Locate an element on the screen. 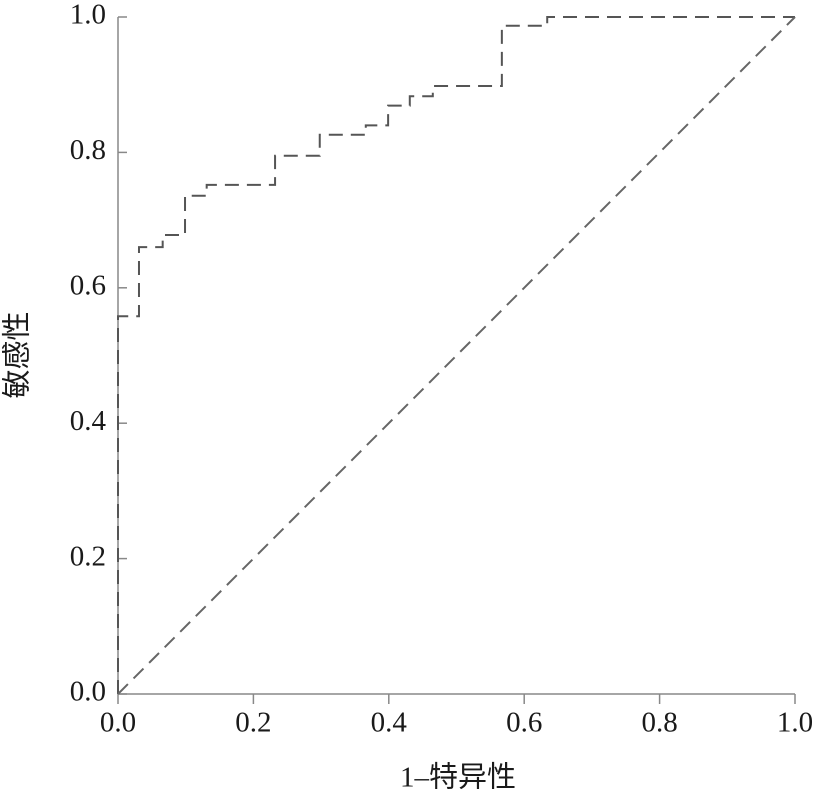 The image size is (817, 799). x-tick-label: 1.0 is located at coordinates (795, 723).